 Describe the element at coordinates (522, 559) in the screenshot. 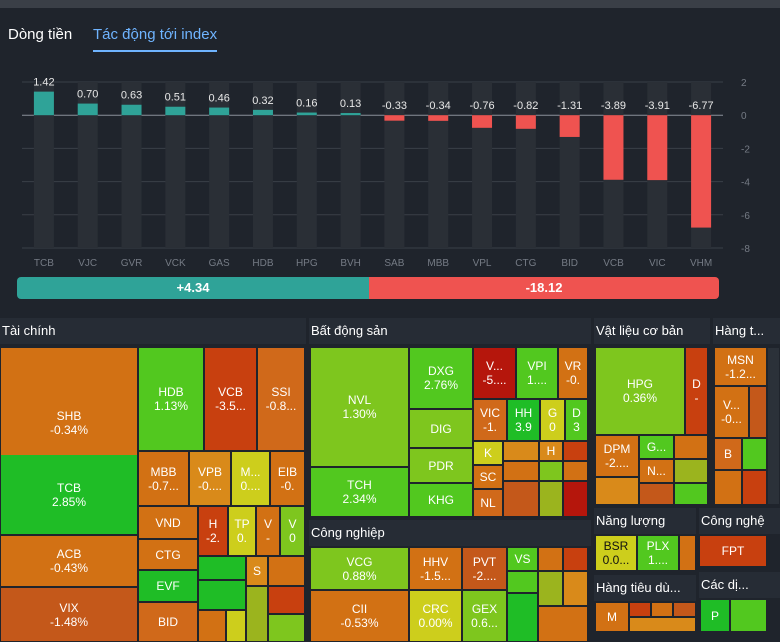

I see `stock-tile-vs: VS` at that location.